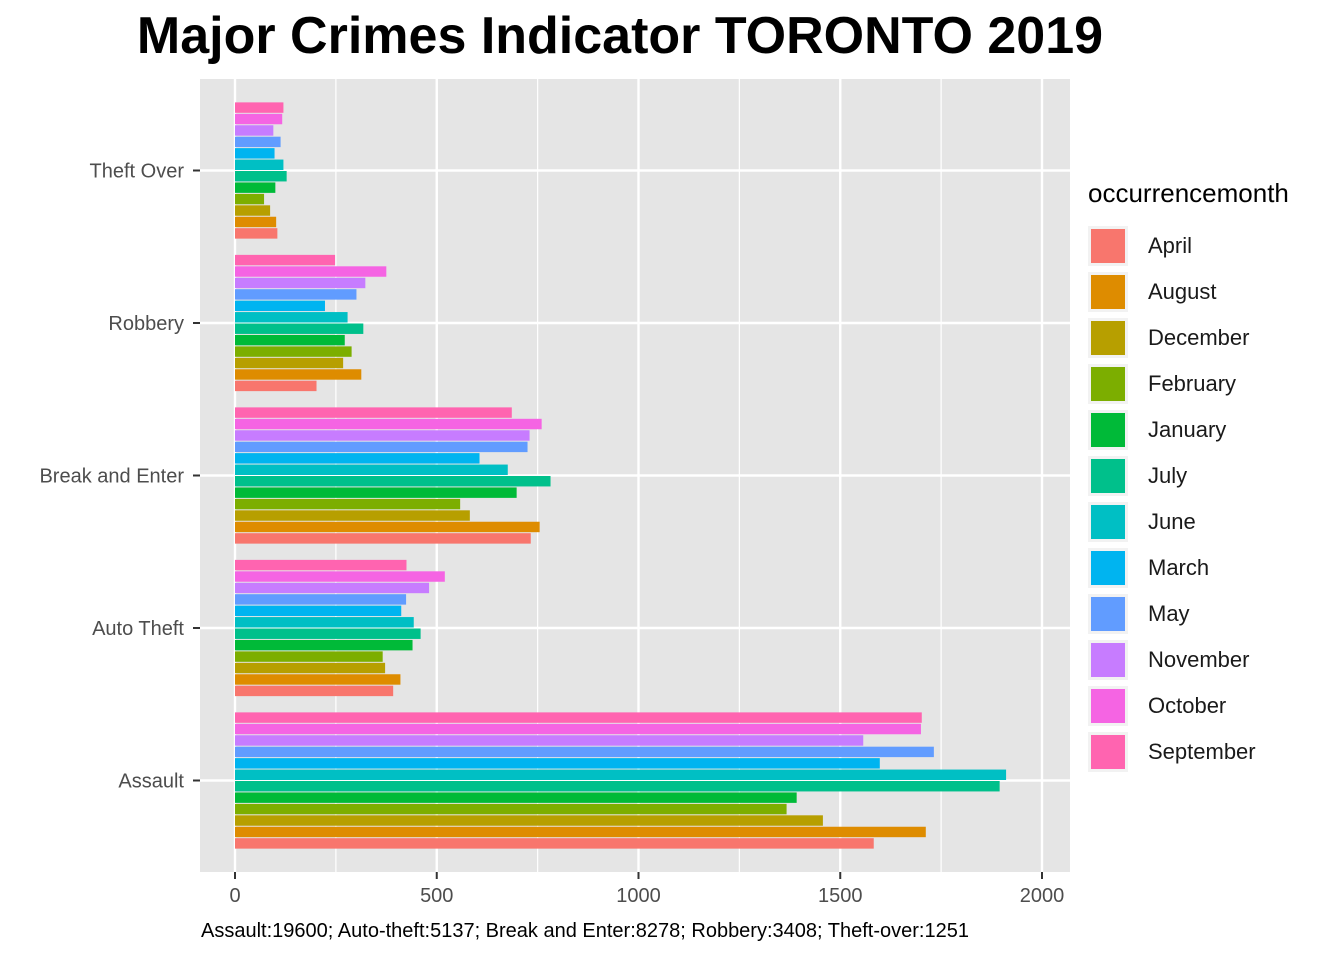 The width and height of the screenshot is (1344, 960). I want to click on bar-theft-over-march, so click(255, 153).